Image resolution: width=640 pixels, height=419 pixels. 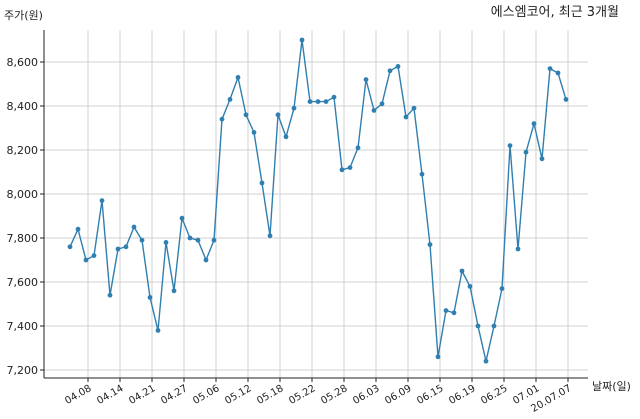 I want to click on y-axis-label: 주가(원), so click(x=23, y=15).